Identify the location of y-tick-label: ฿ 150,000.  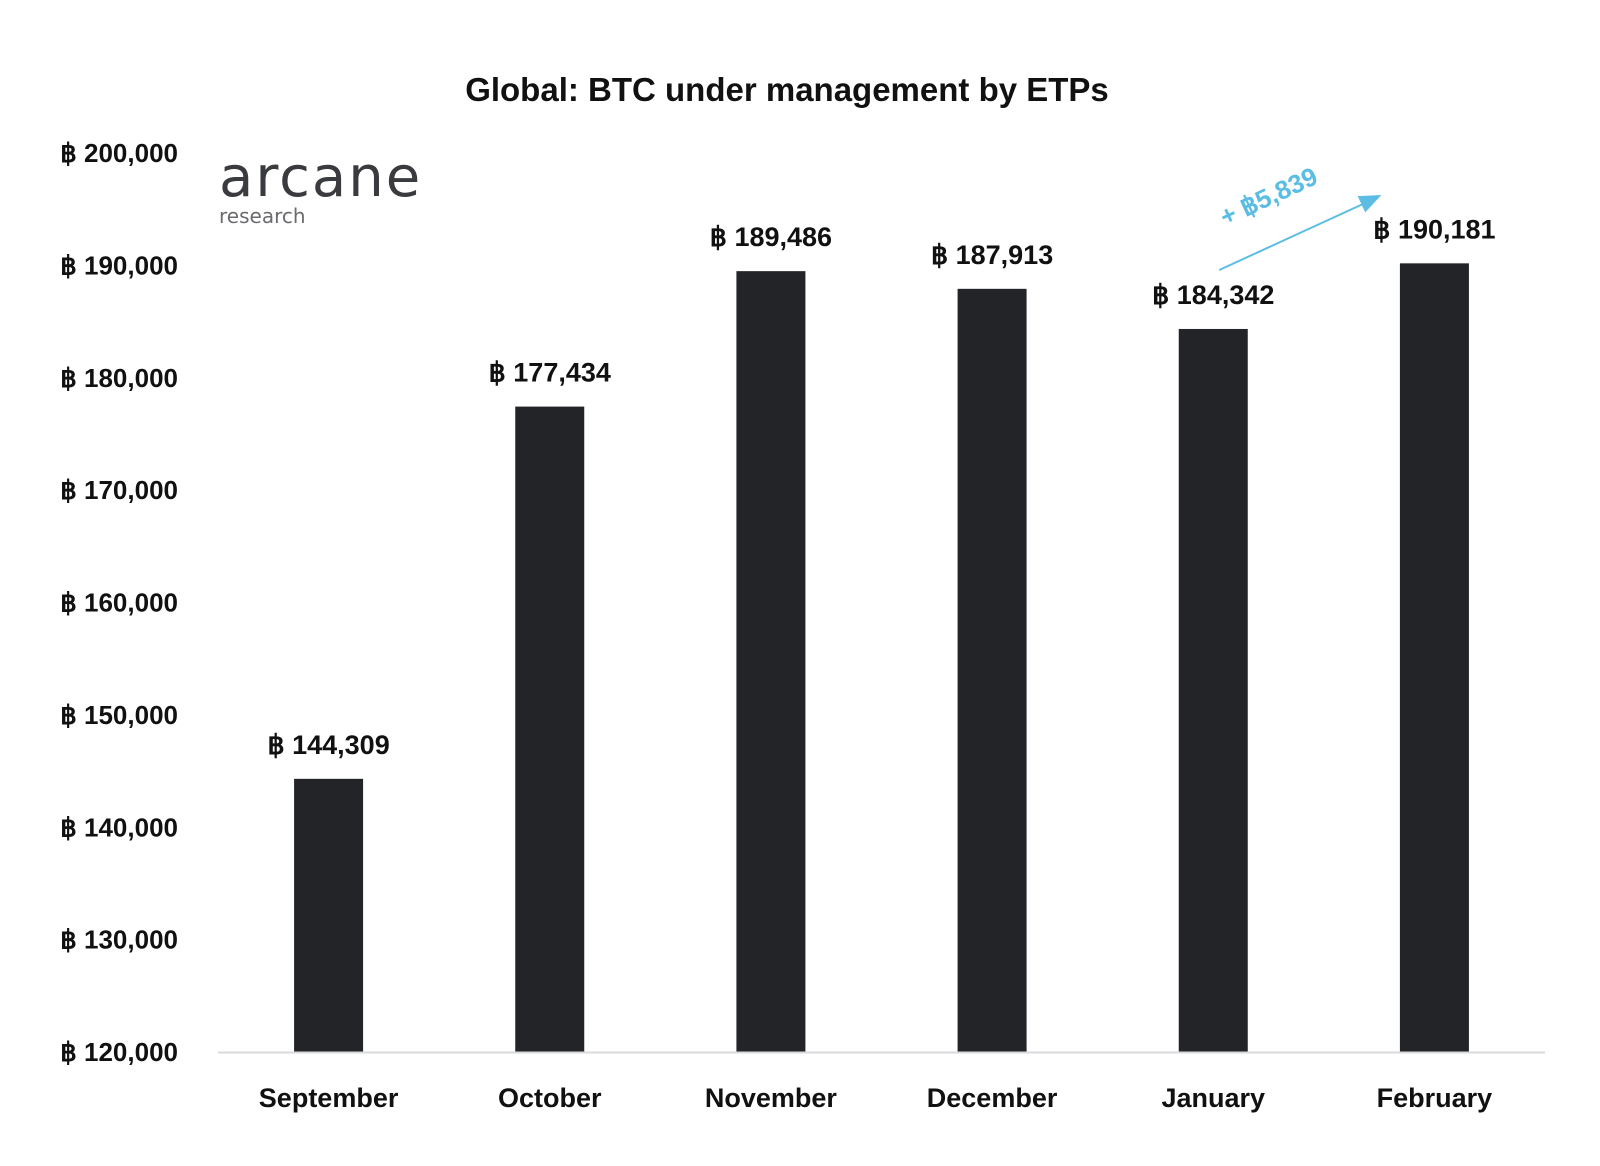
(119, 715).